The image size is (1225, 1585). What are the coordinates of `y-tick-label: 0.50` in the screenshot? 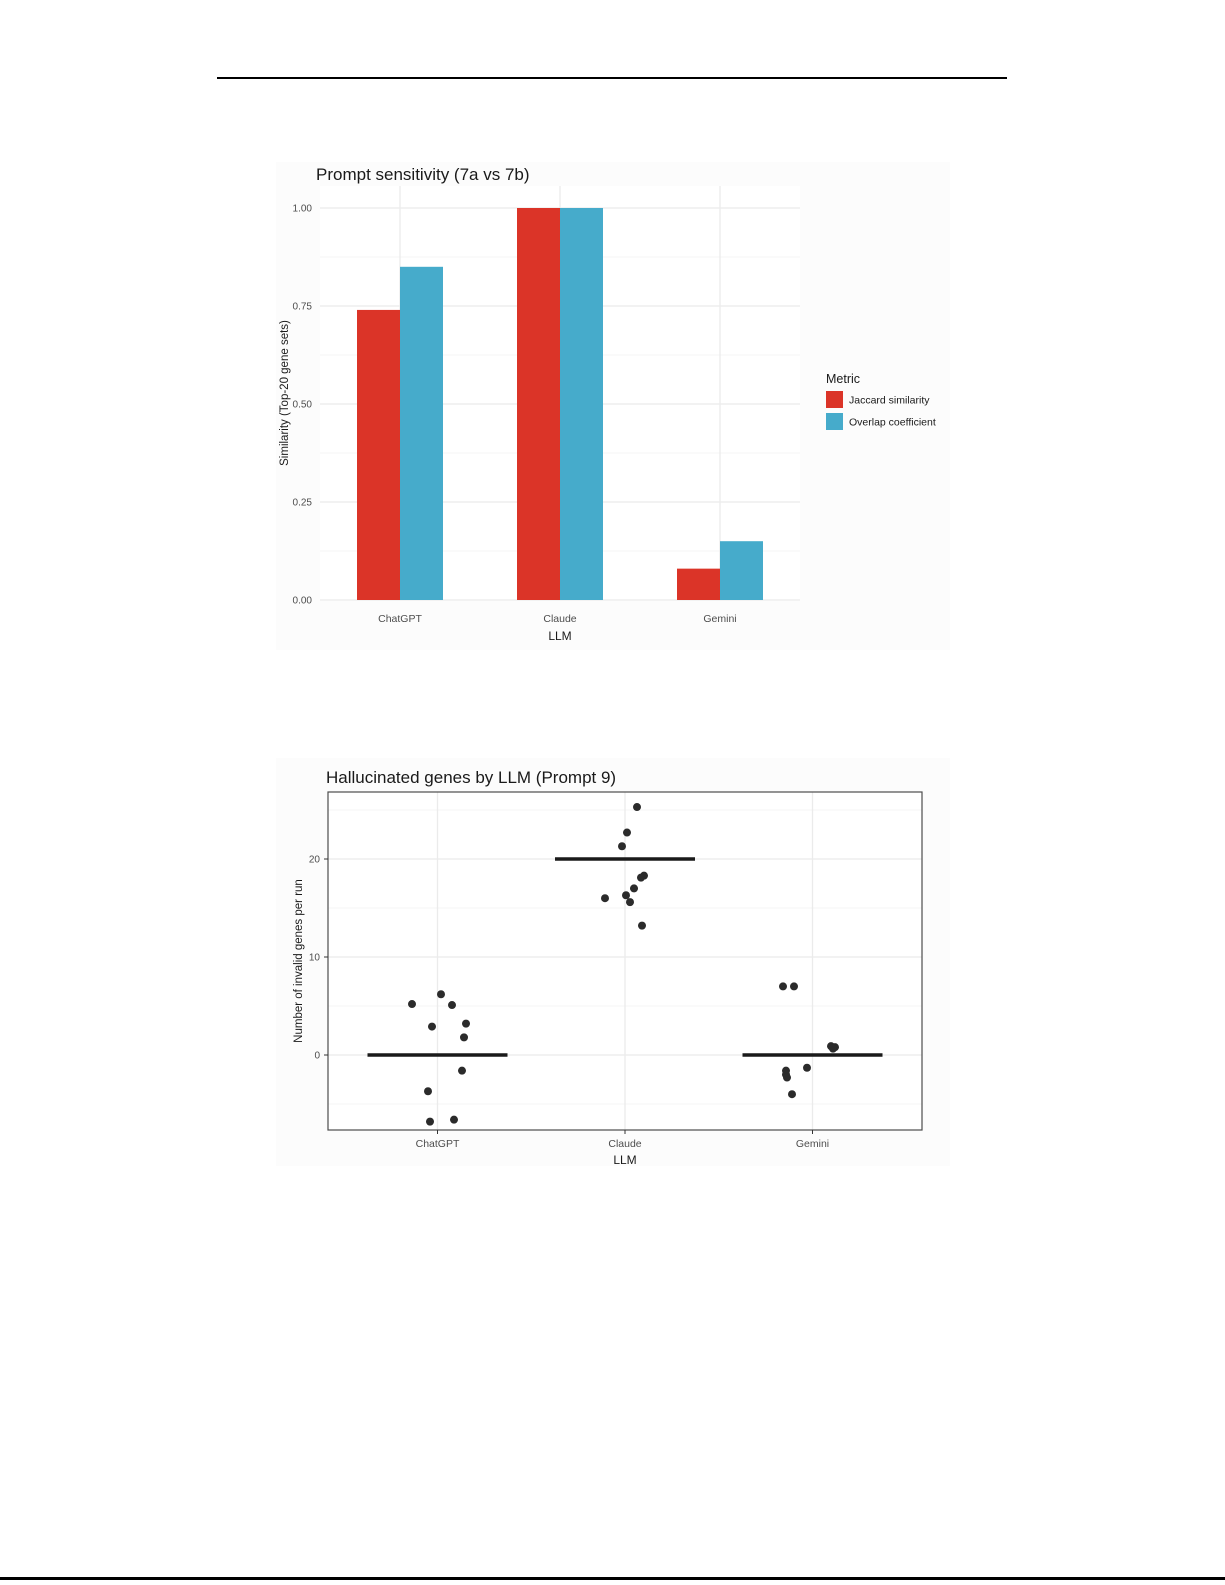 It's located at (303, 405).